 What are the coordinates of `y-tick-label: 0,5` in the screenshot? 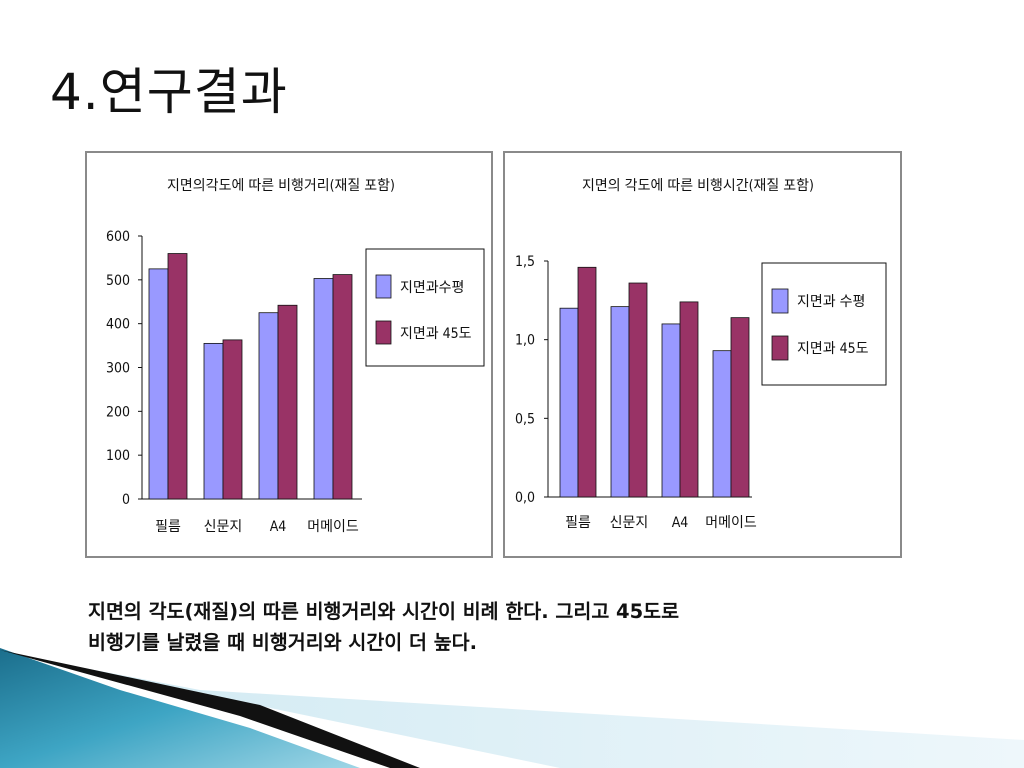 It's located at (525, 419).